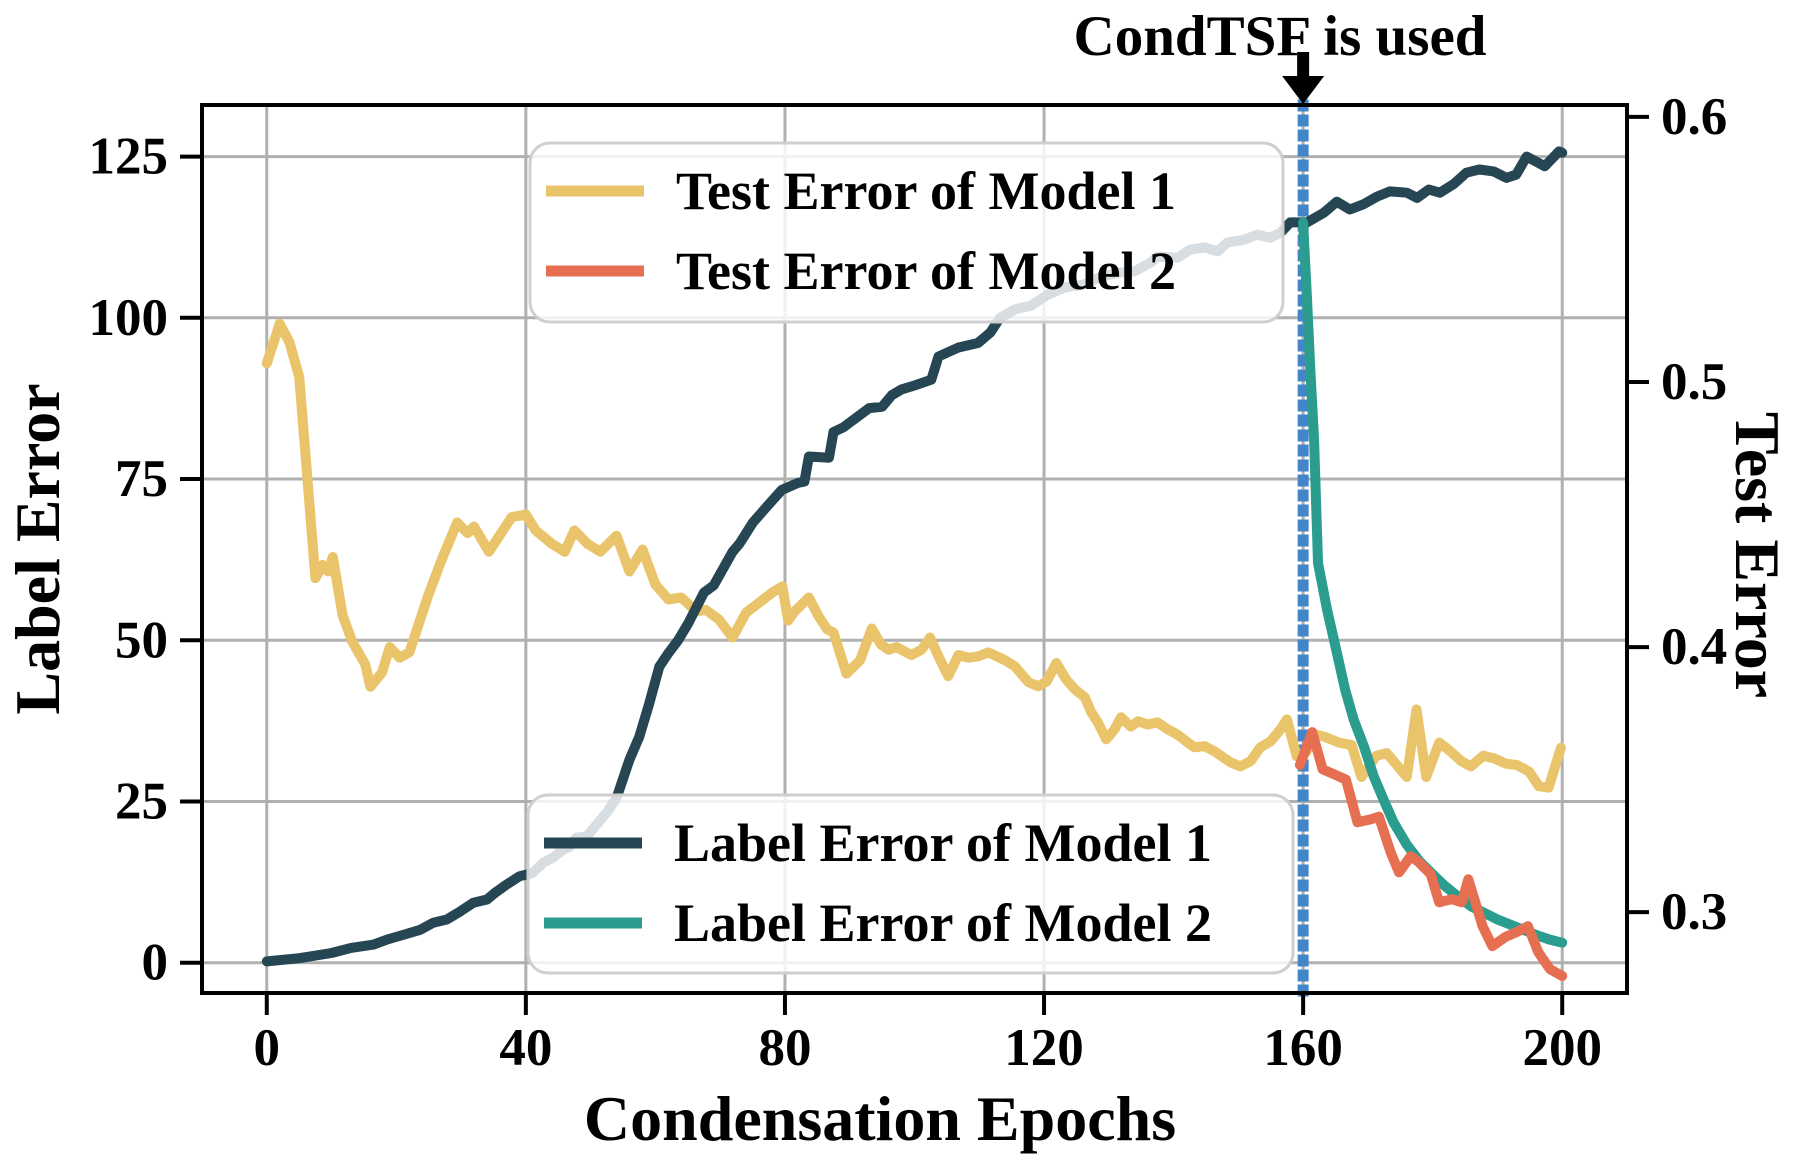 The image size is (1796, 1164). Describe the element at coordinates (129, 157) in the screenshot. I see `y-tick-label-left: 125` at that location.